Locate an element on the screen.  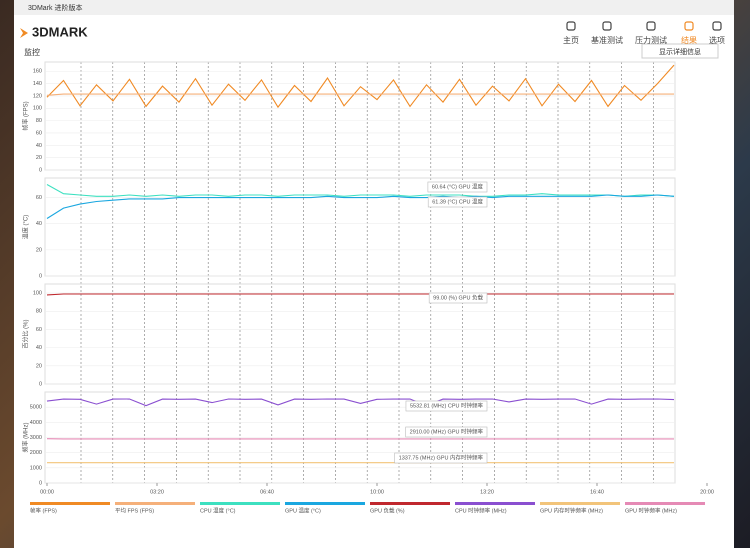
details-button is located at coordinates (680, 51).